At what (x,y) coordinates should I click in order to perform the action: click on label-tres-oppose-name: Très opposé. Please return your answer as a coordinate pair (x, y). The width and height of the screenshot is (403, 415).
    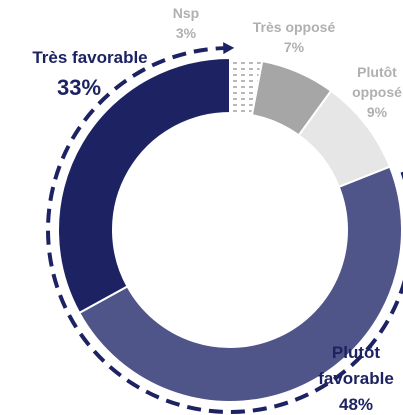
    Looking at the image, I should click on (294, 27).